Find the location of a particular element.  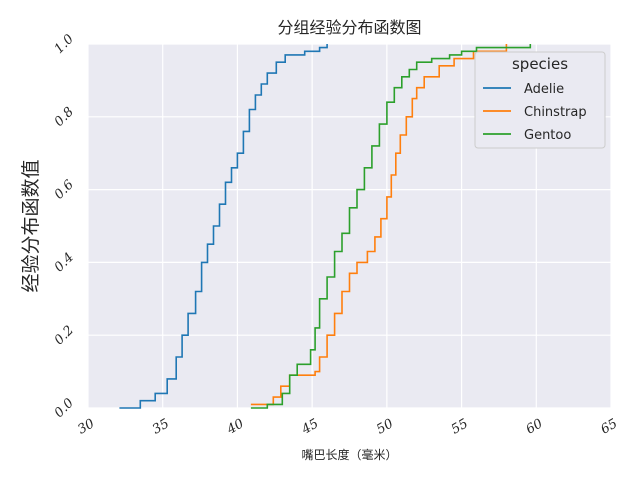

legend-box is located at coordinates (540, 100).